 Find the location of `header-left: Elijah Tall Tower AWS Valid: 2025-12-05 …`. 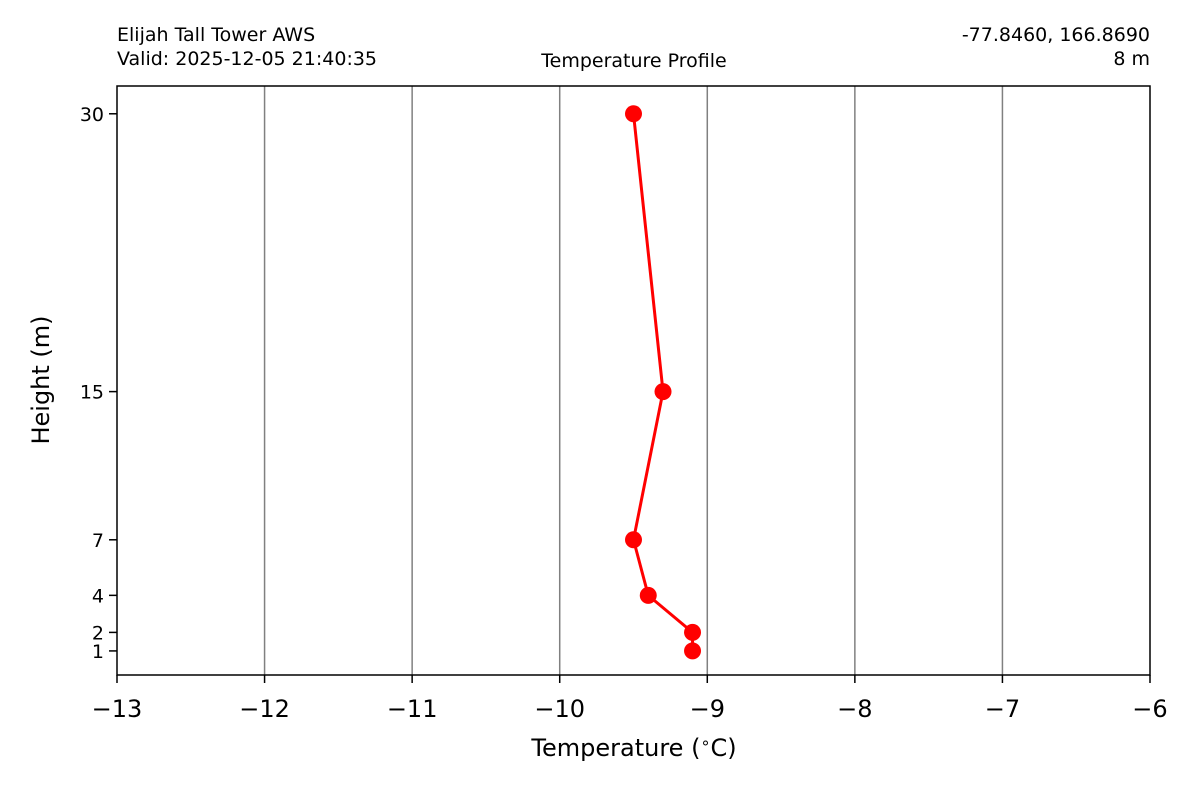

header-left: Elijah Tall Tower AWS Valid: 2025-12-05 … is located at coordinates (247, 47).